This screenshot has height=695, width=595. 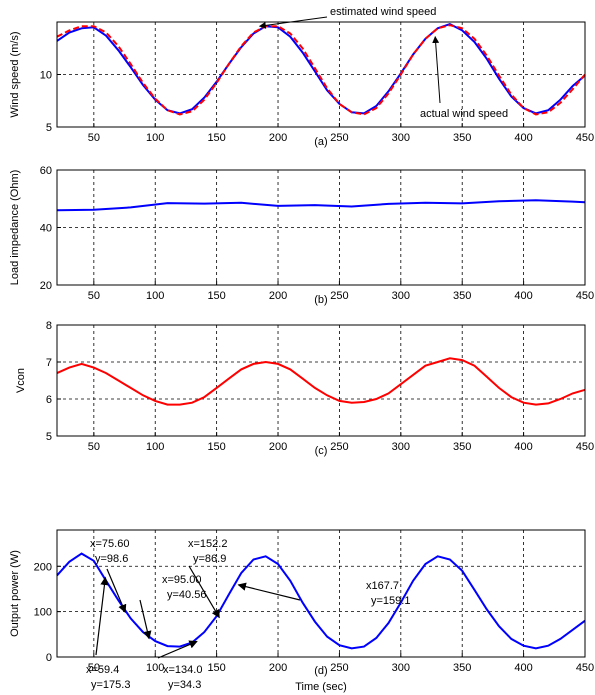 I want to click on y-tick-label: 200, so click(x=43, y=567).